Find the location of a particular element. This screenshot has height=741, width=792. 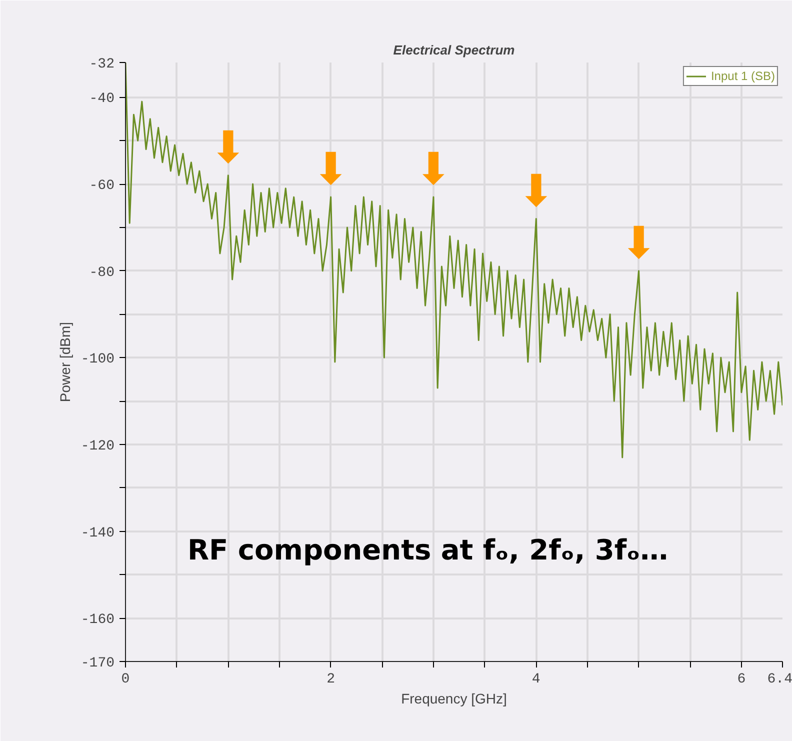

x-tick-label: 4 is located at coordinates (536, 680).